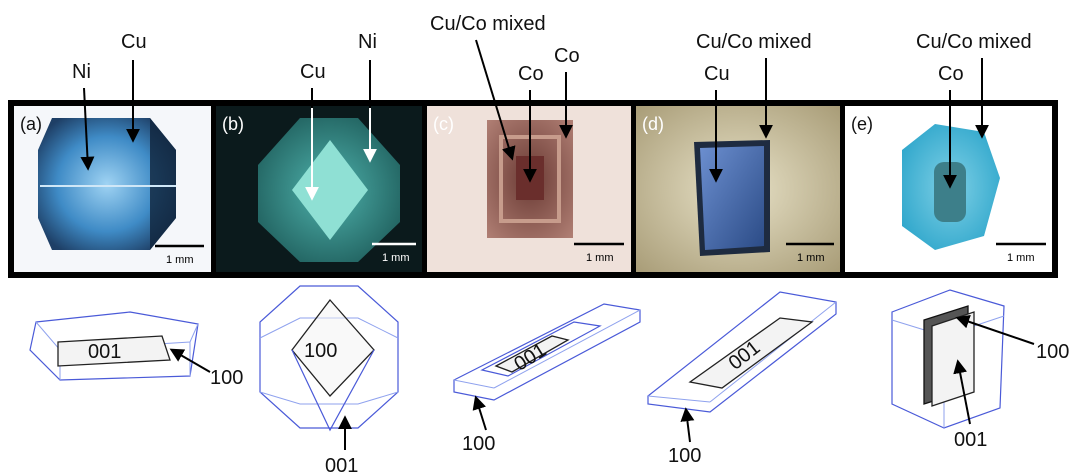 The height and width of the screenshot is (476, 1079). Describe the element at coordinates (974, 42) in the screenshot. I see `label-e-mixed: Cu/Co mixed` at that location.